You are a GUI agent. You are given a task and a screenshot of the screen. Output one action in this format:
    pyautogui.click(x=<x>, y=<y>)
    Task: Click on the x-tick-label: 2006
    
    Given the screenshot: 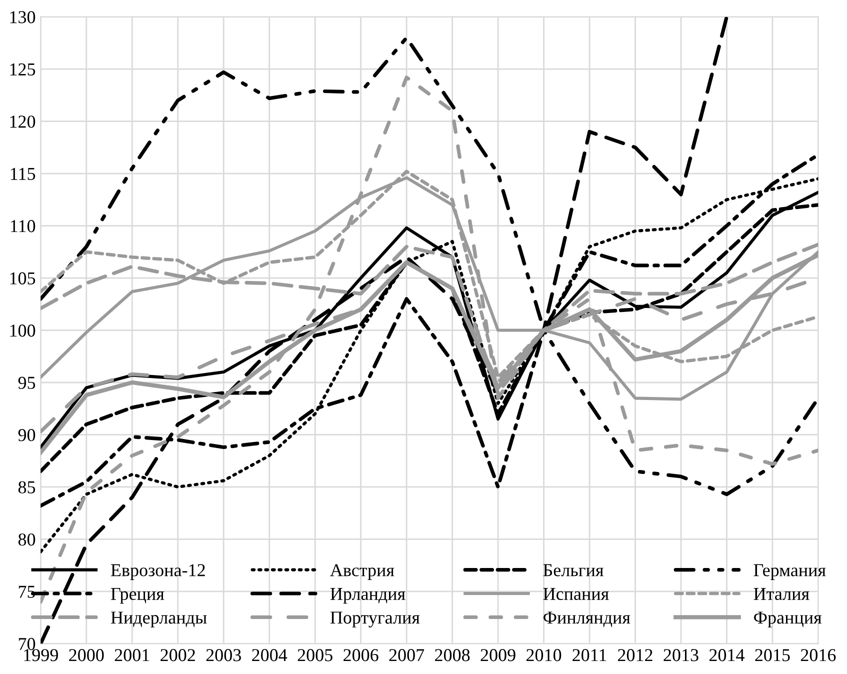 What is the action you would take?
    pyautogui.click(x=361, y=655)
    